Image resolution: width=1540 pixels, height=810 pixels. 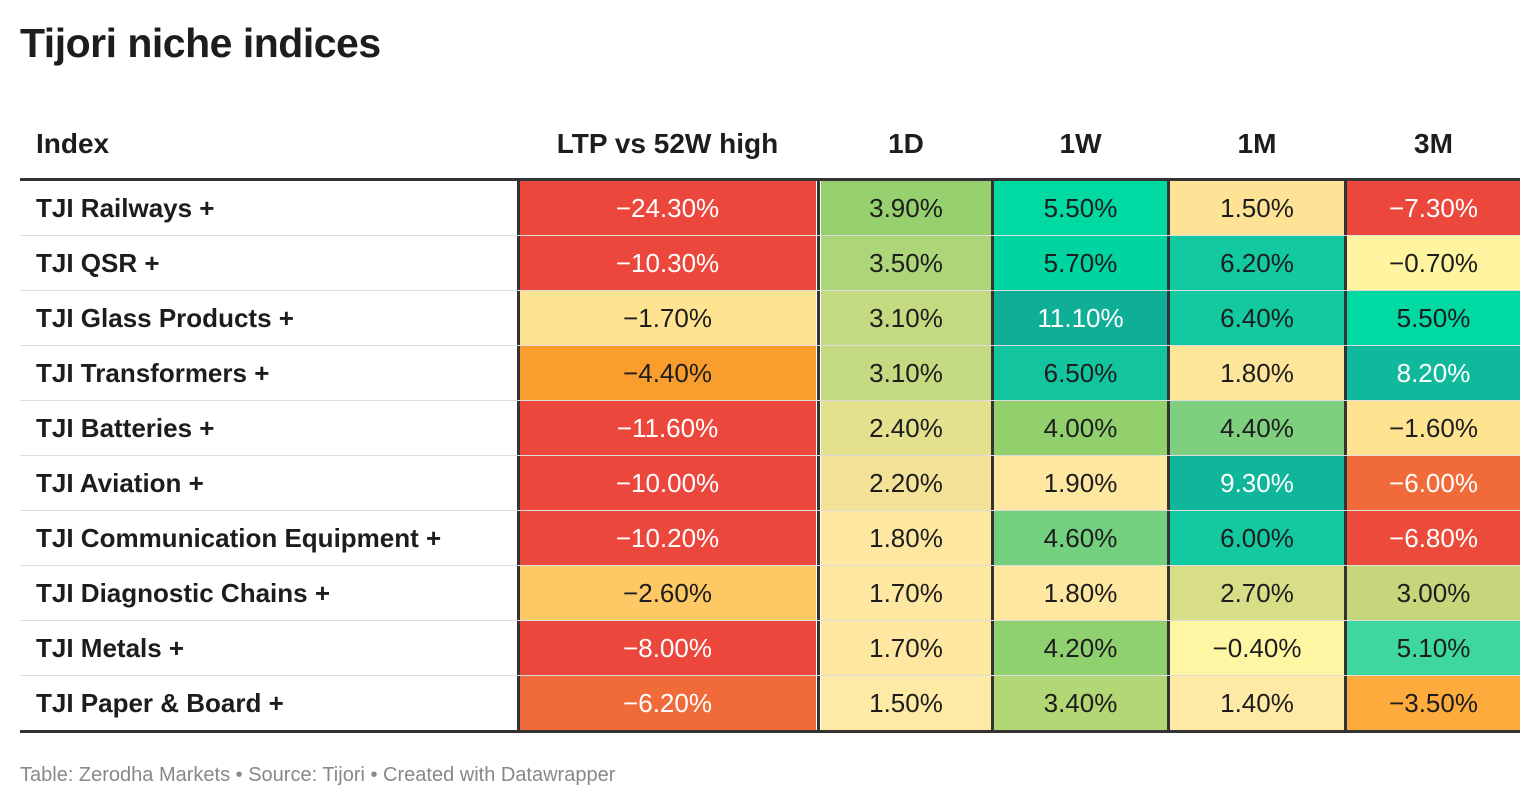 I want to click on table-row: TJI QSR + −10.30% 3.50% 5.70% 6.20% −0.70%, so click(x=770, y=263).